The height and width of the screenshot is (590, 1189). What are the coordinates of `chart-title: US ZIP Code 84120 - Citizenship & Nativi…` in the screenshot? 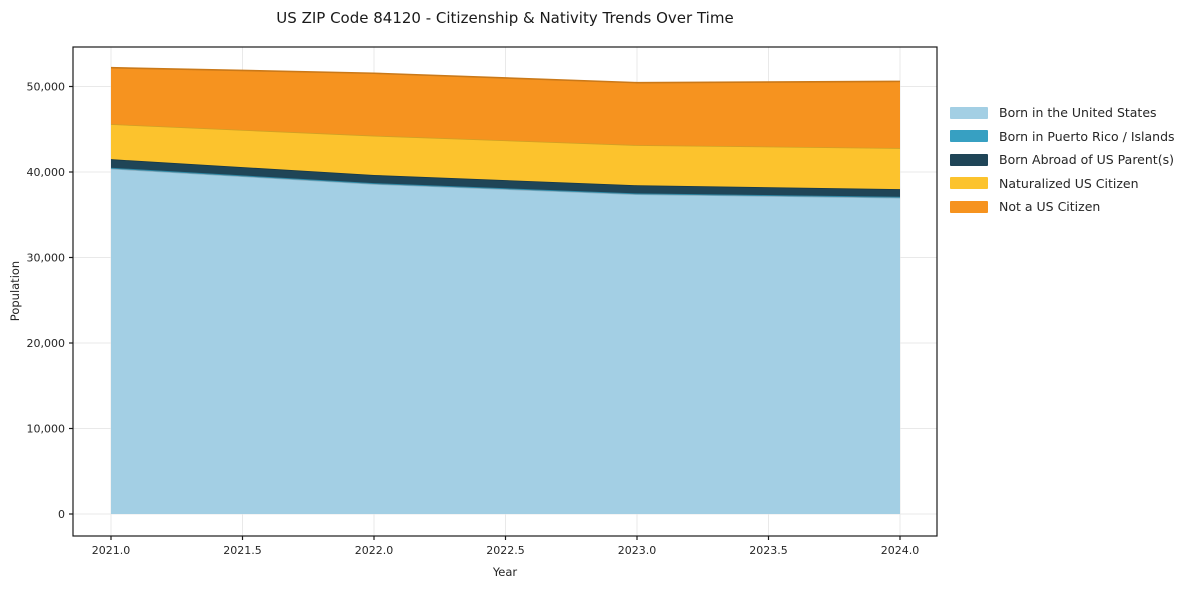 It's located at (505, 18).